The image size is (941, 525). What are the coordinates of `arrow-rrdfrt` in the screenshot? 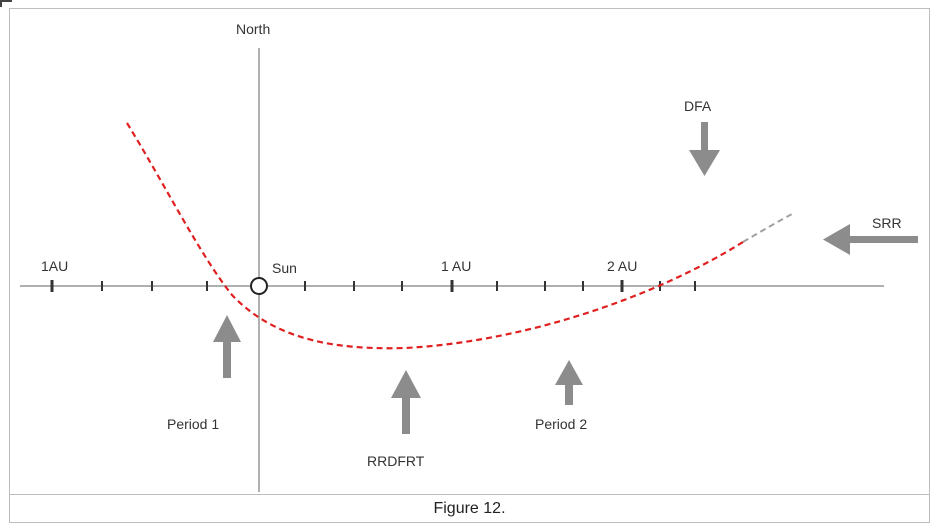 It's located at (406, 402).